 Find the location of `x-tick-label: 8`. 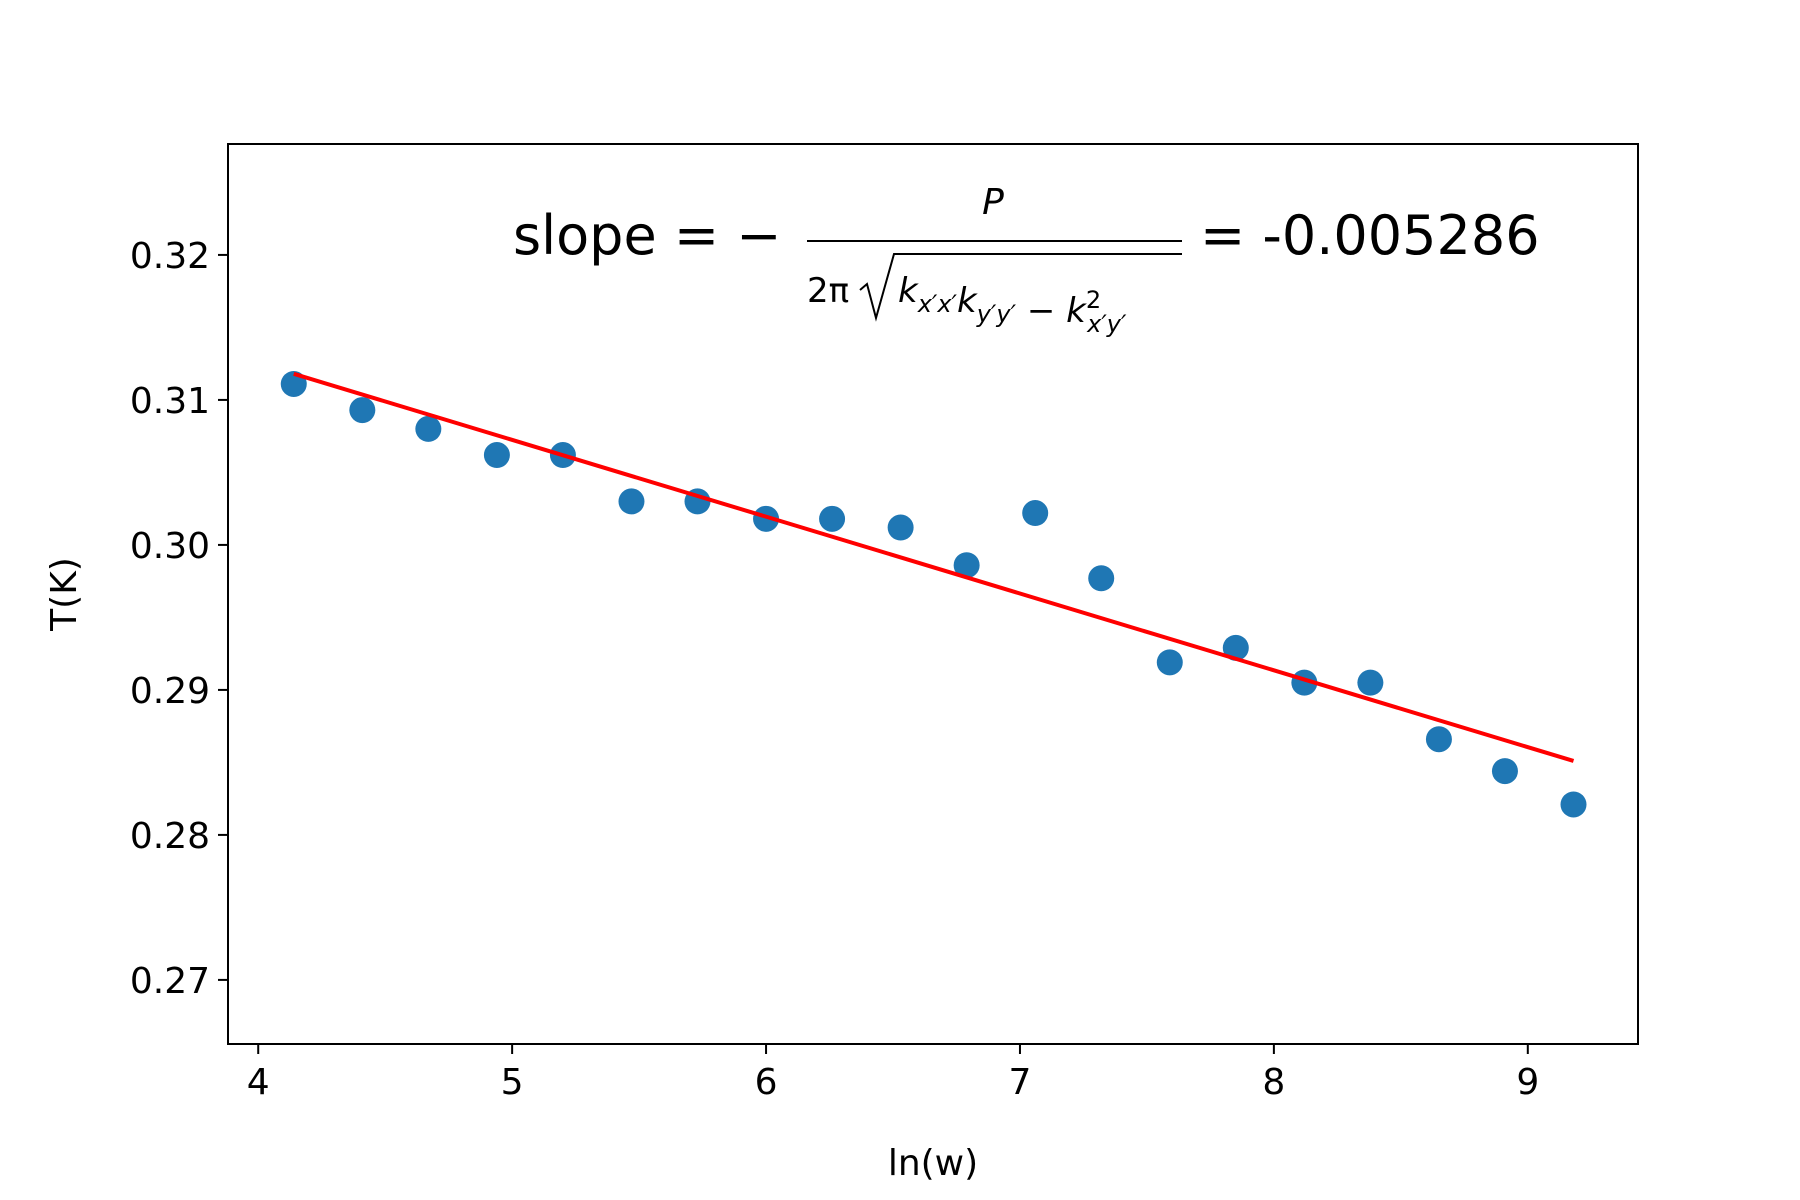

x-tick-label: 8 is located at coordinates (1273, 1082).